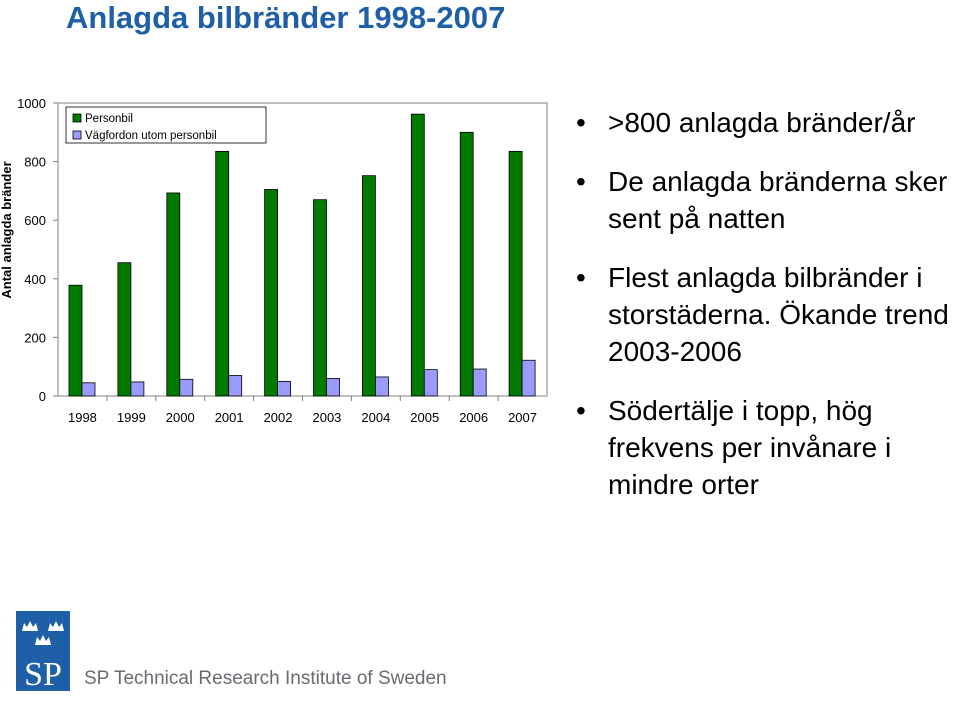 This screenshot has height=708, width=960. I want to click on logo-text: SP, so click(43, 673).